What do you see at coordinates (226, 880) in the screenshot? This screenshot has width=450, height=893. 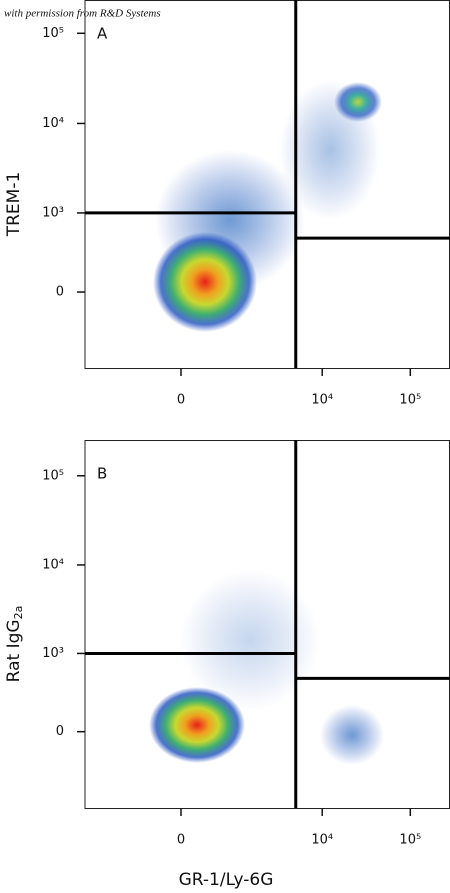 I see `x-axis-title: GR-1/Ly-6G` at bounding box center [226, 880].